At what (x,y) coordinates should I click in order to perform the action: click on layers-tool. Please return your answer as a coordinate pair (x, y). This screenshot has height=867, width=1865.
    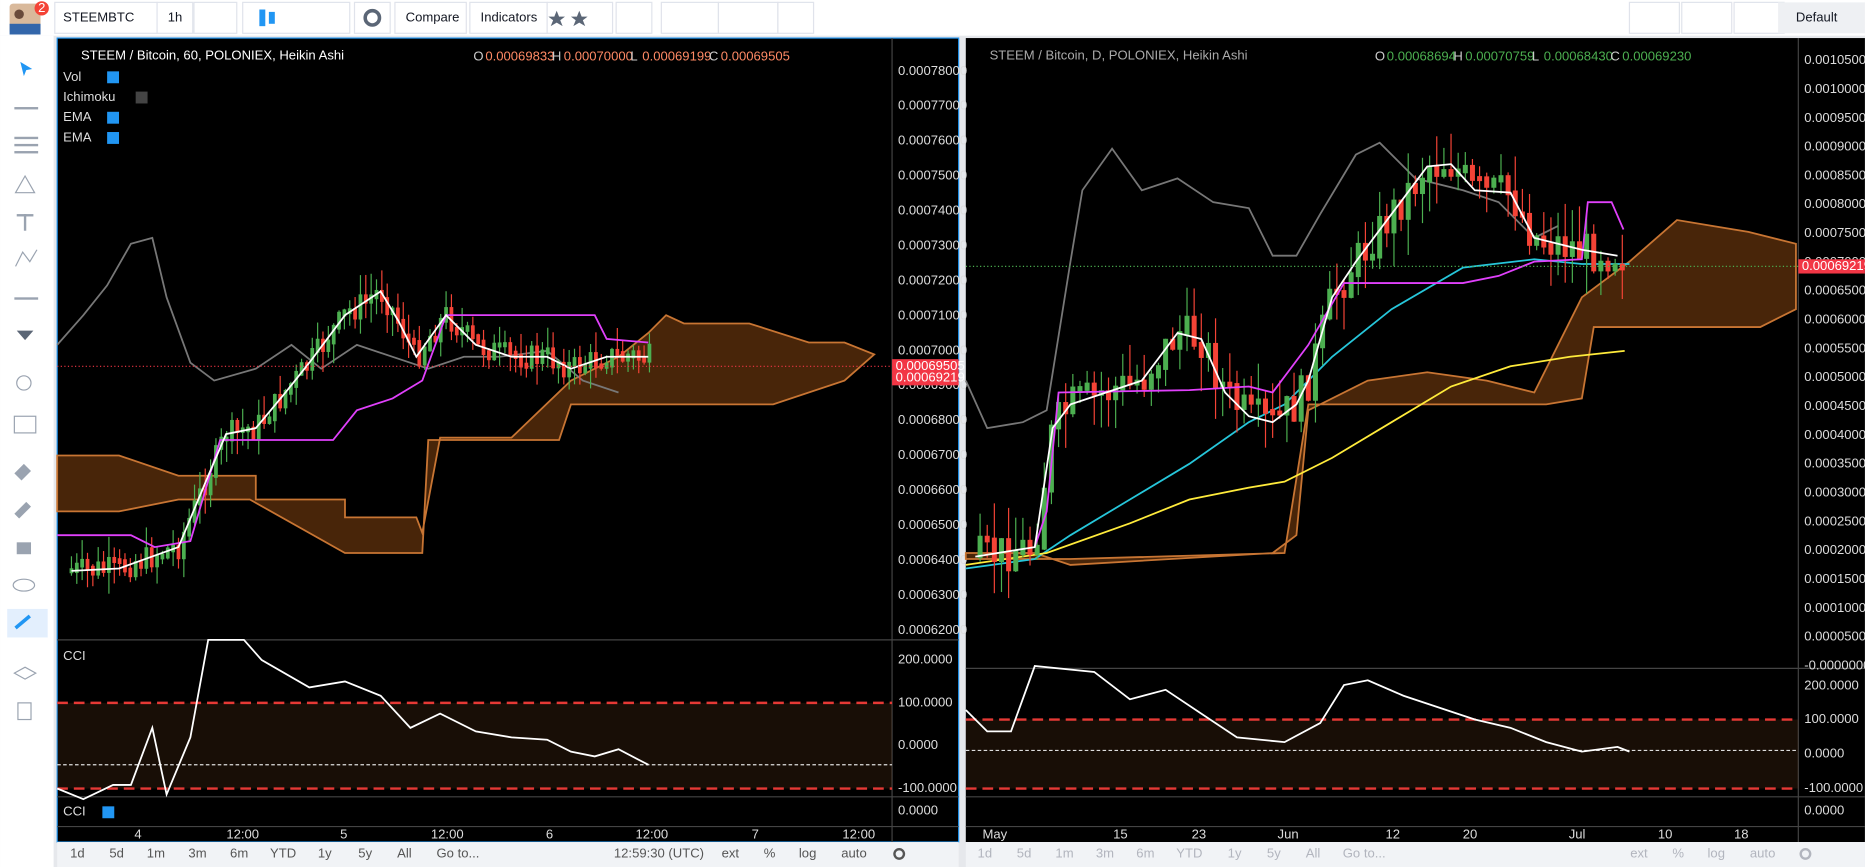
    Looking at the image, I should click on (25, 673).